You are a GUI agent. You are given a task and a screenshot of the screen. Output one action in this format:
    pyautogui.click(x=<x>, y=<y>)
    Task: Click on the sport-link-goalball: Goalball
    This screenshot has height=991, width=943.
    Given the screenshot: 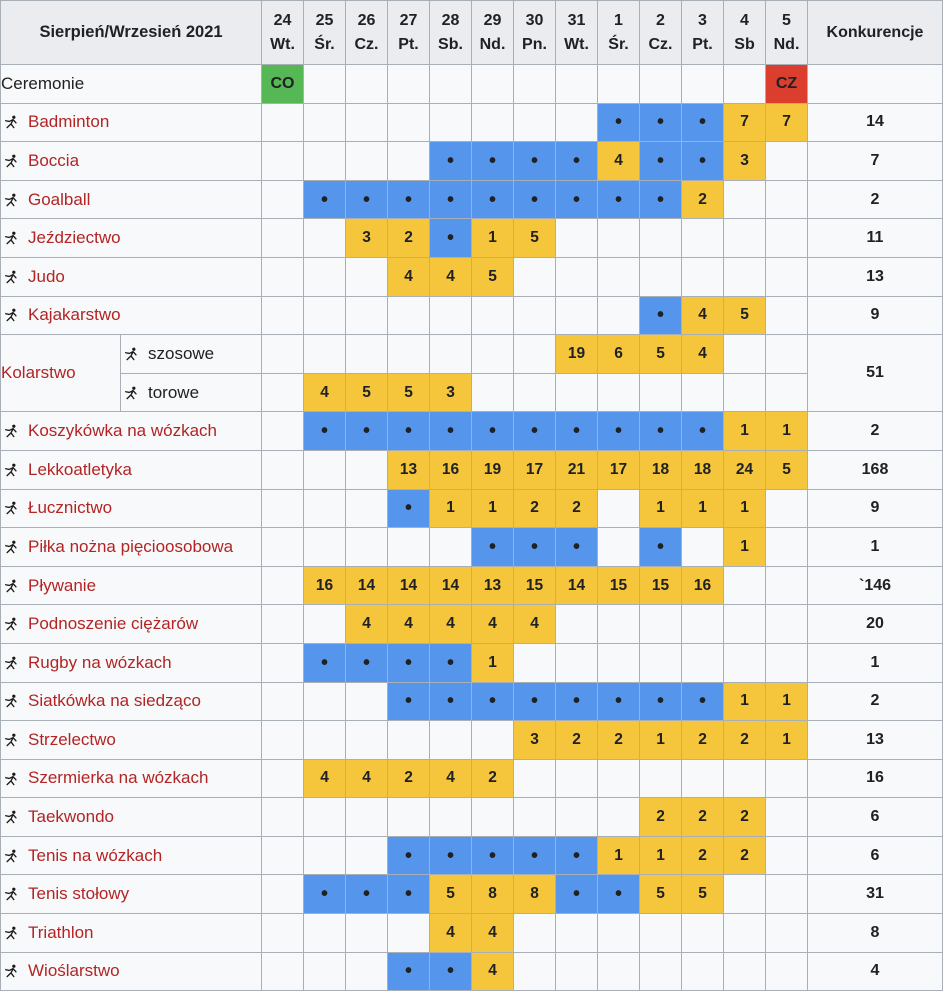 What is the action you would take?
    pyautogui.click(x=59, y=199)
    